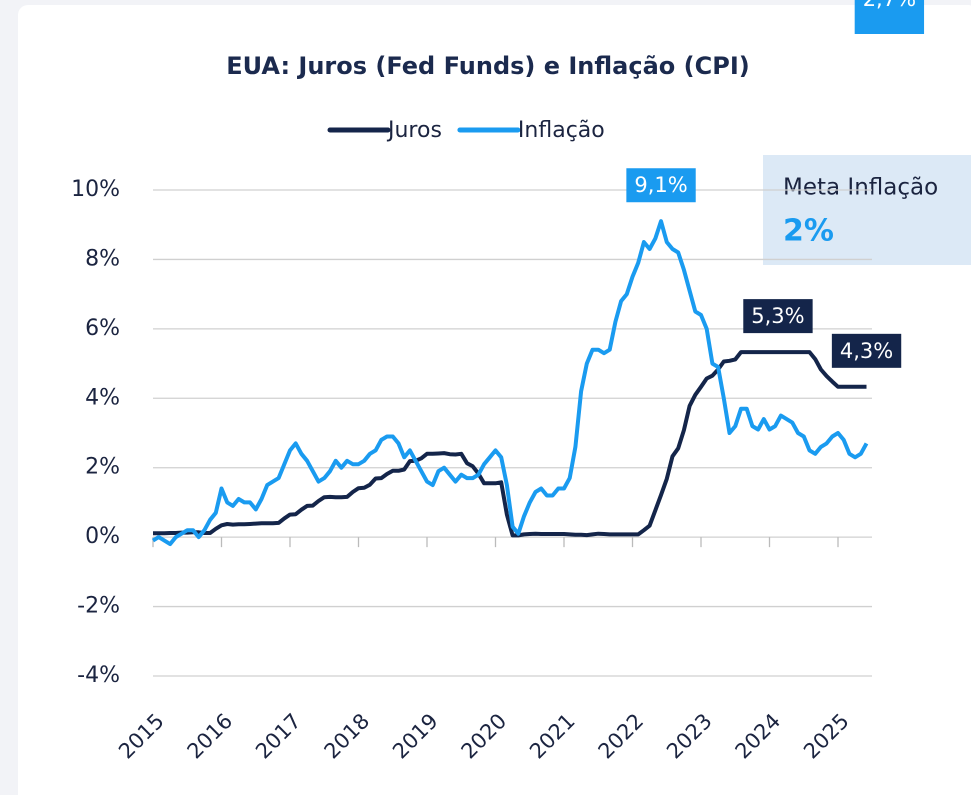  I want to click on data-label-text: 5,3%, so click(777, 316).